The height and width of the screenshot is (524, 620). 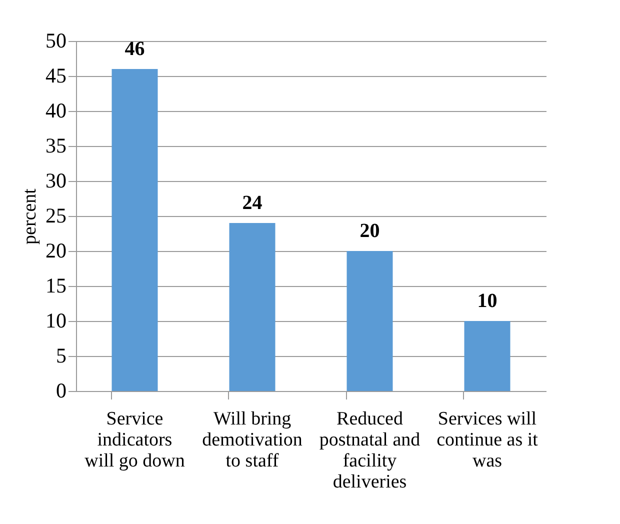 I want to click on data-label: 24, so click(x=252, y=203).